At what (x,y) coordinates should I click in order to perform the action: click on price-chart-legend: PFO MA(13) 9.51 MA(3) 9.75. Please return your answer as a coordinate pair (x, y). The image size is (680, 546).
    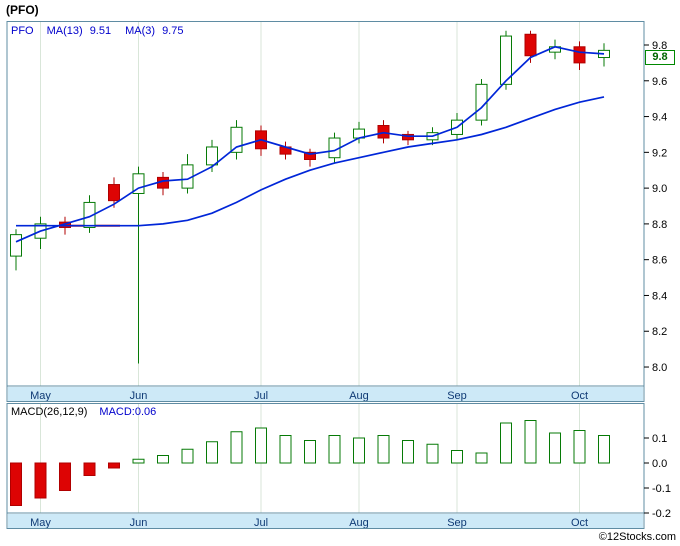
    Looking at the image, I should click on (104, 31).